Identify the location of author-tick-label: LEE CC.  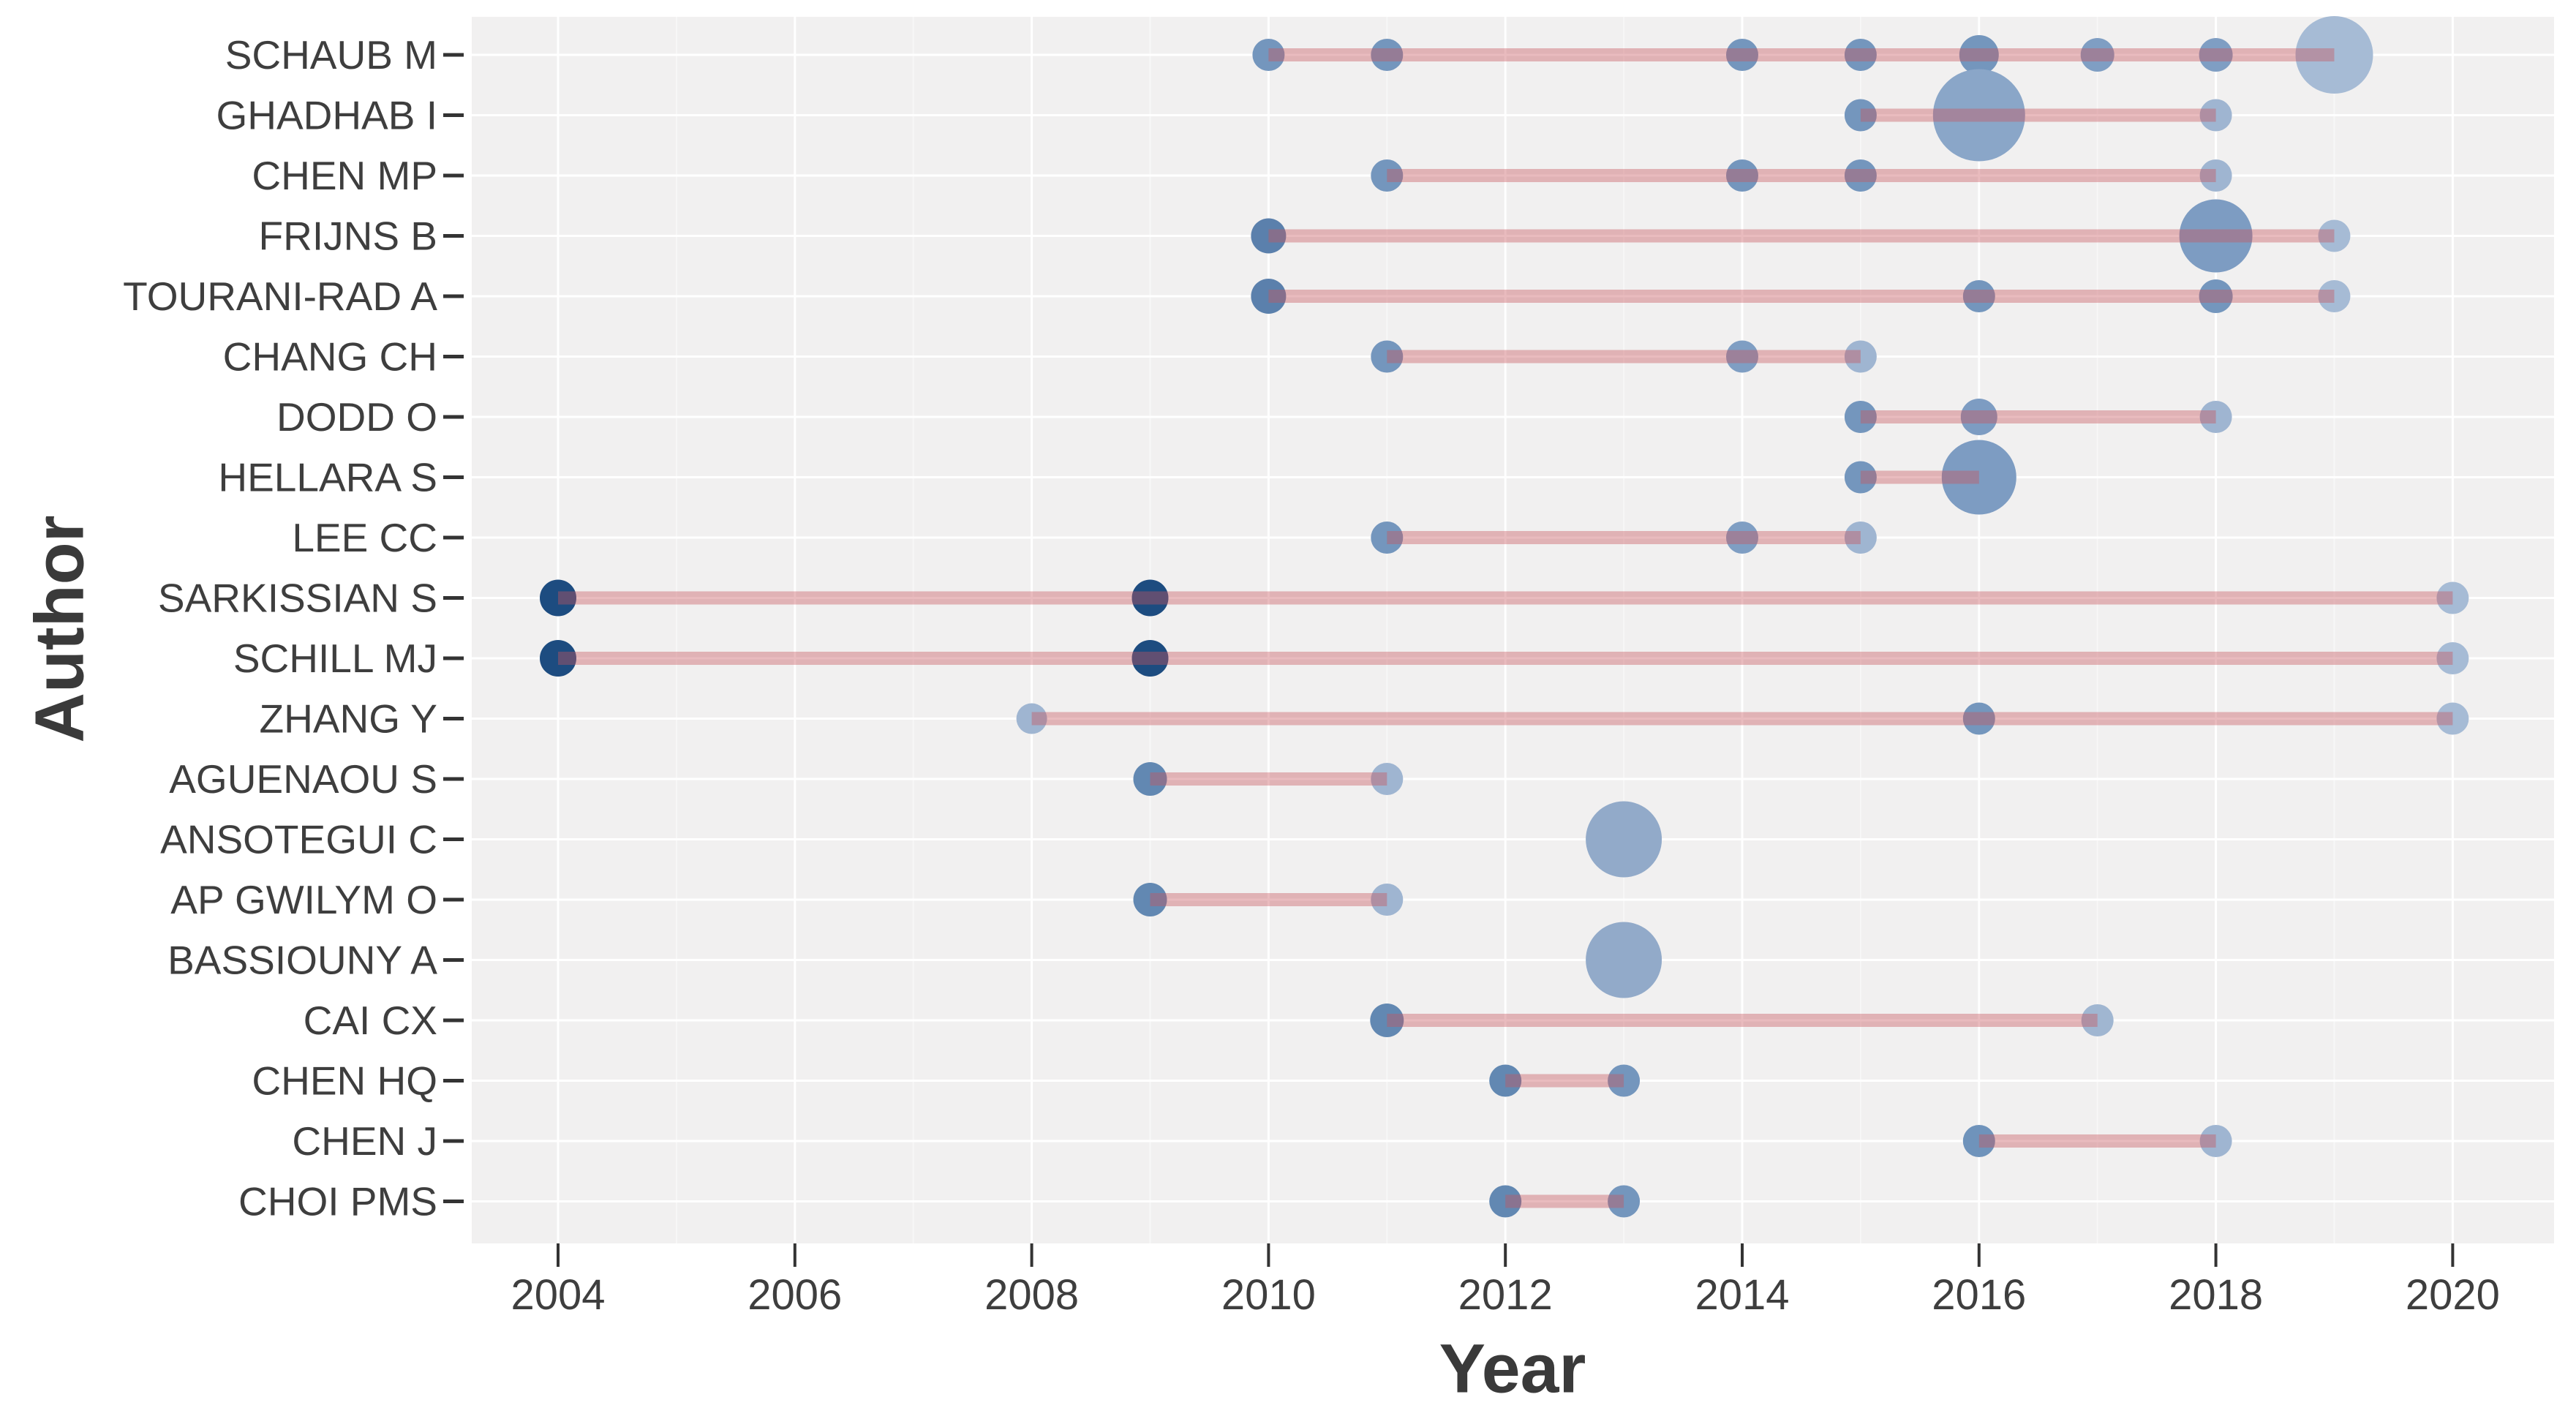
(364, 537).